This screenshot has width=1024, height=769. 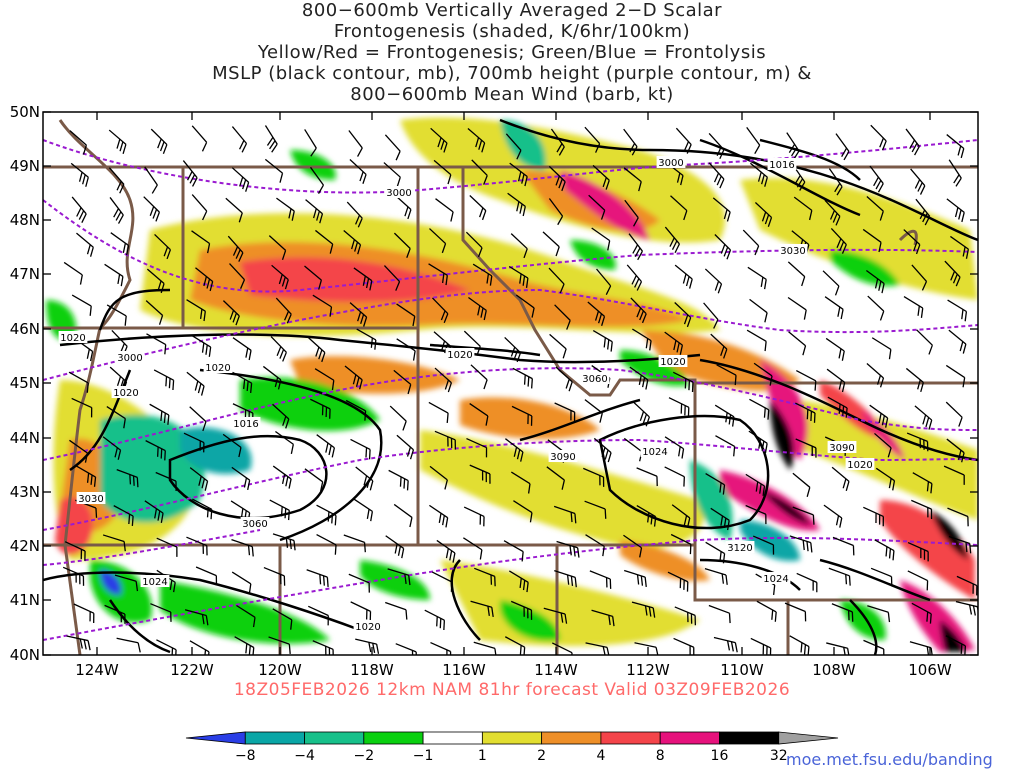 What do you see at coordinates (215, 738) in the screenshot?
I see `colorbar-swatch` at bounding box center [215, 738].